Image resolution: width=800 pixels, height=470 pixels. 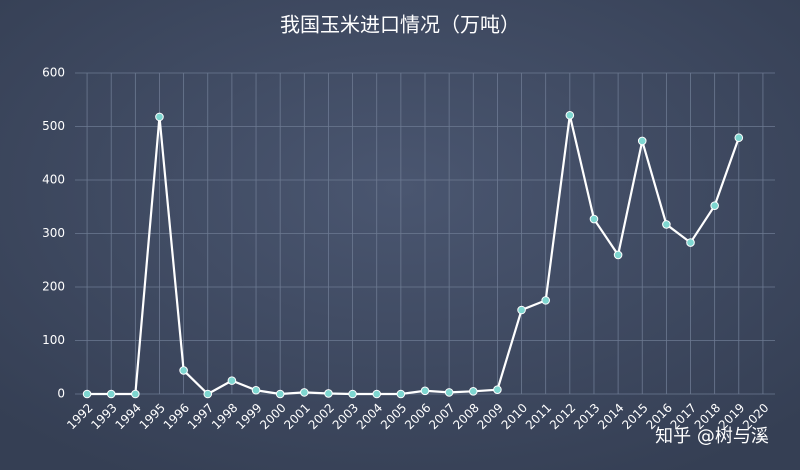 I want to click on y-tick-label: 400, so click(x=53, y=180).